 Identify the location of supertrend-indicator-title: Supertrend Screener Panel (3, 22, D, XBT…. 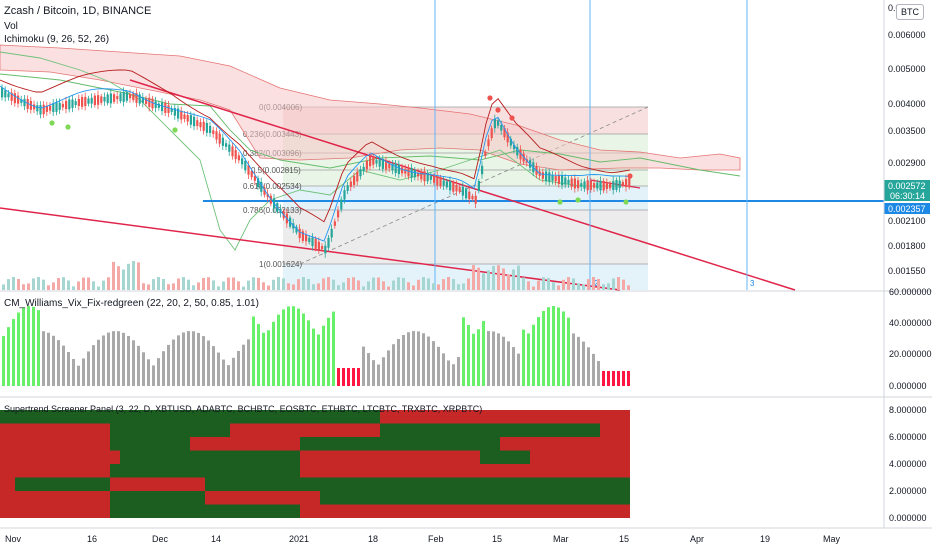
(243, 409).